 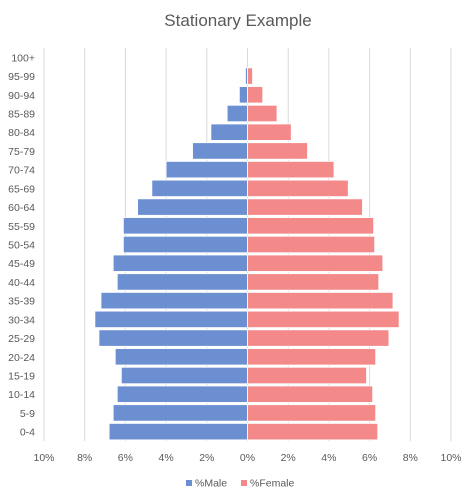 What do you see at coordinates (21, 264) in the screenshot?
I see `y-tick-label: 45-49` at bounding box center [21, 264].